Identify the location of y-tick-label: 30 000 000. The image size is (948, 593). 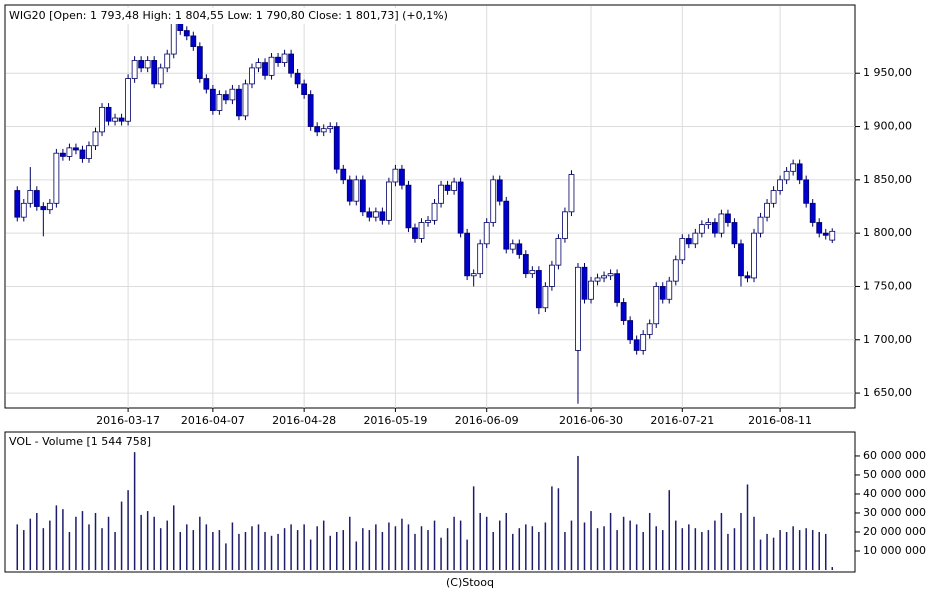
(894, 512).